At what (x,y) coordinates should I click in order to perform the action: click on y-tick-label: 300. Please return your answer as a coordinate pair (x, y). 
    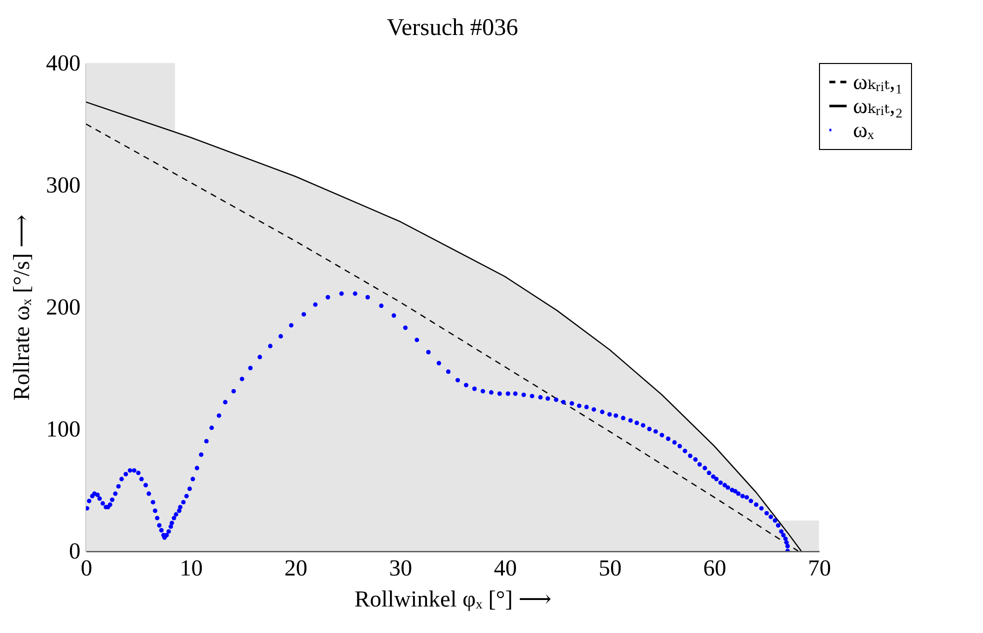
    Looking at the image, I should click on (63, 185).